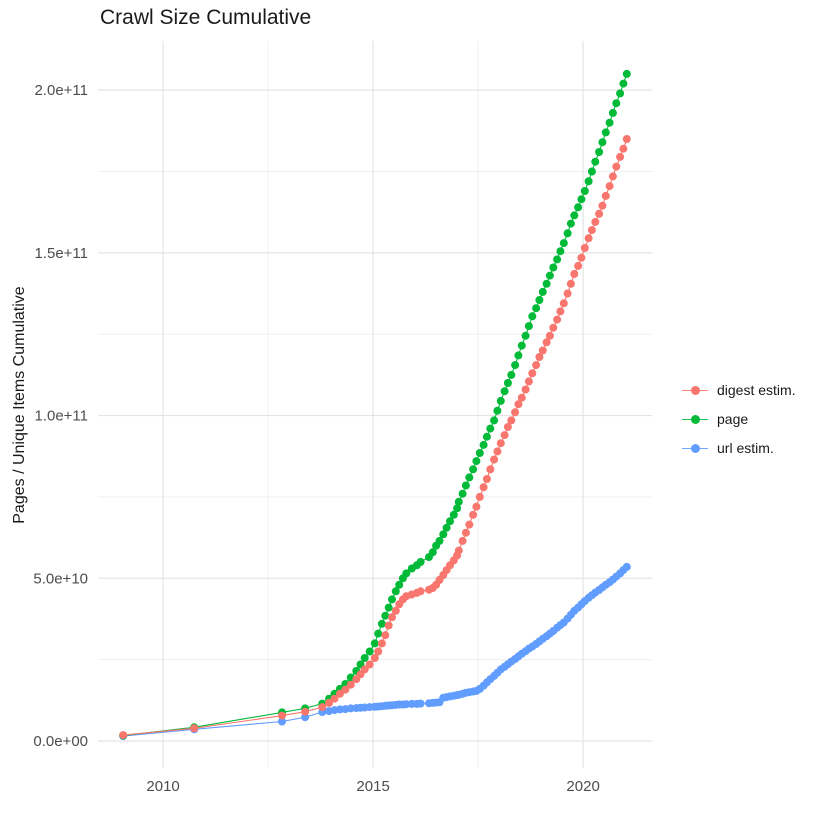 The width and height of the screenshot is (826, 827). I want to click on legend-label: url estim., so click(745, 448).